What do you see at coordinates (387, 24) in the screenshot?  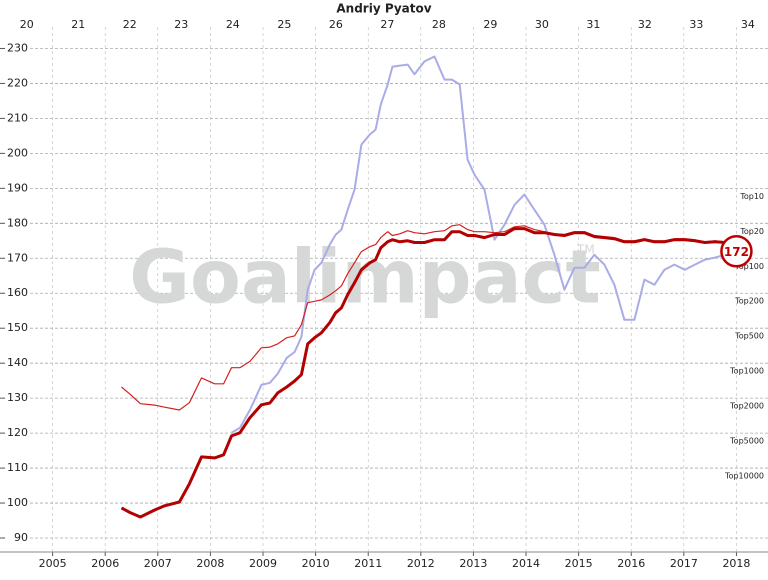 I see `x2-tick-label: 27` at bounding box center [387, 24].